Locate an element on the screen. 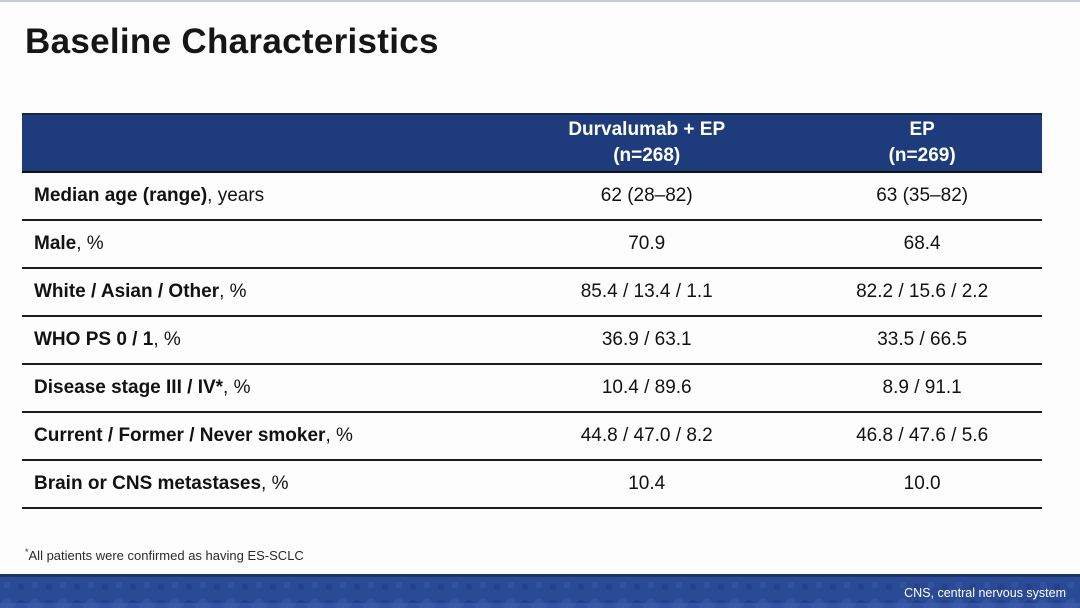 The width and height of the screenshot is (1080, 608). footer-bottom-strip is located at coordinates (540, 605).